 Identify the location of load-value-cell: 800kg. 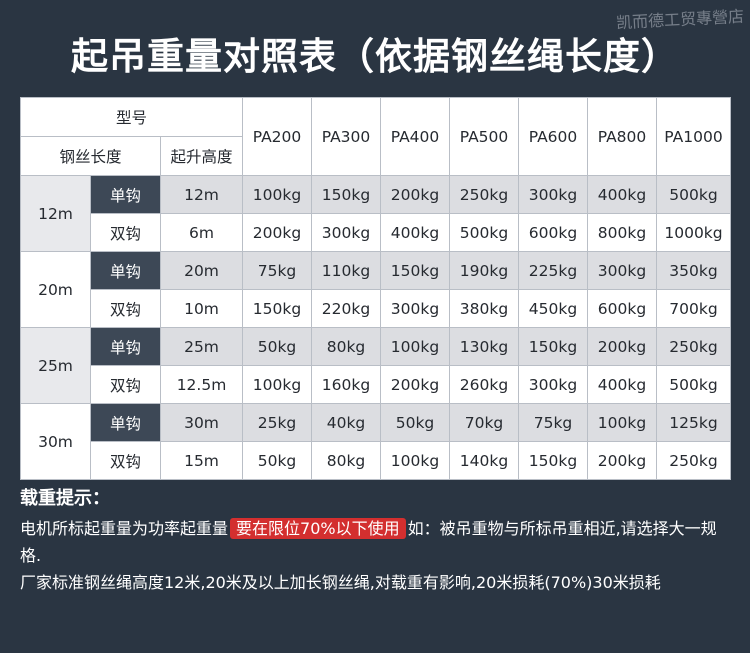
(622, 232).